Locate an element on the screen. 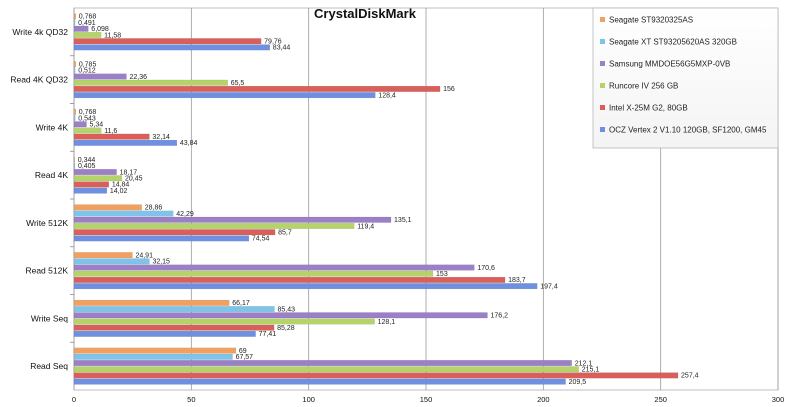 Image resolution: width=800 pixels, height=407 pixels. x-tick-label: 200 is located at coordinates (543, 399).